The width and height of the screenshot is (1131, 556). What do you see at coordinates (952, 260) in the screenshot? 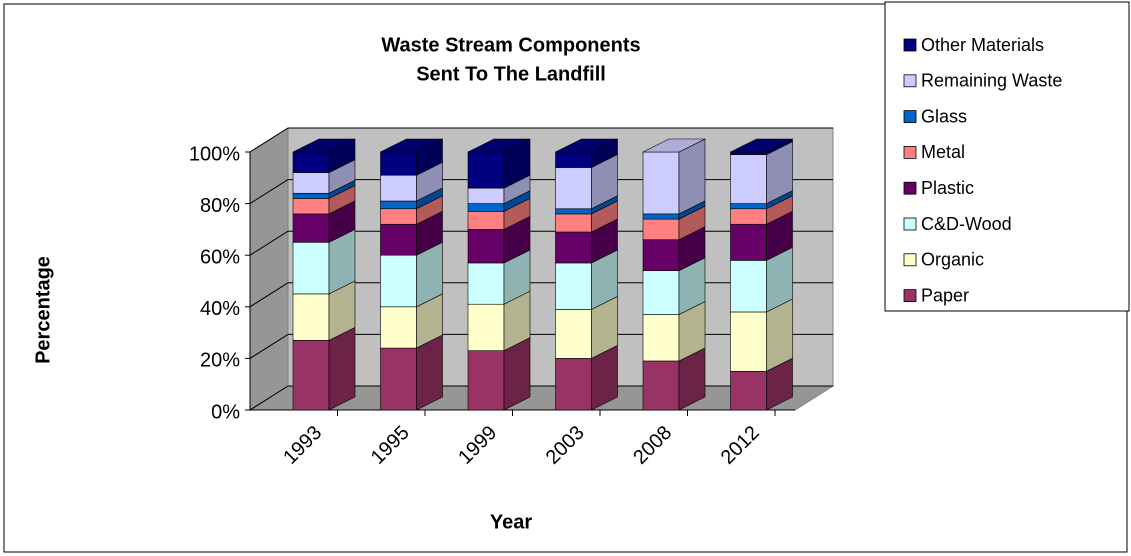
I see `legend-label: Organic` at bounding box center [952, 260].